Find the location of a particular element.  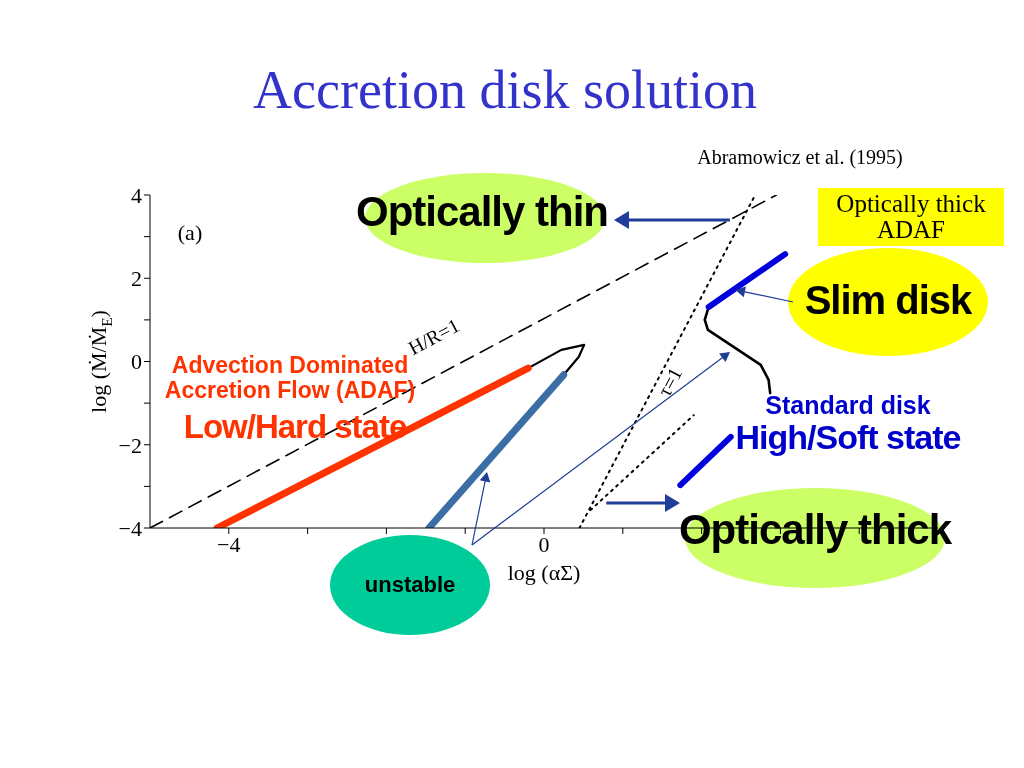

y-tick-label: 2 is located at coordinates (136, 279).